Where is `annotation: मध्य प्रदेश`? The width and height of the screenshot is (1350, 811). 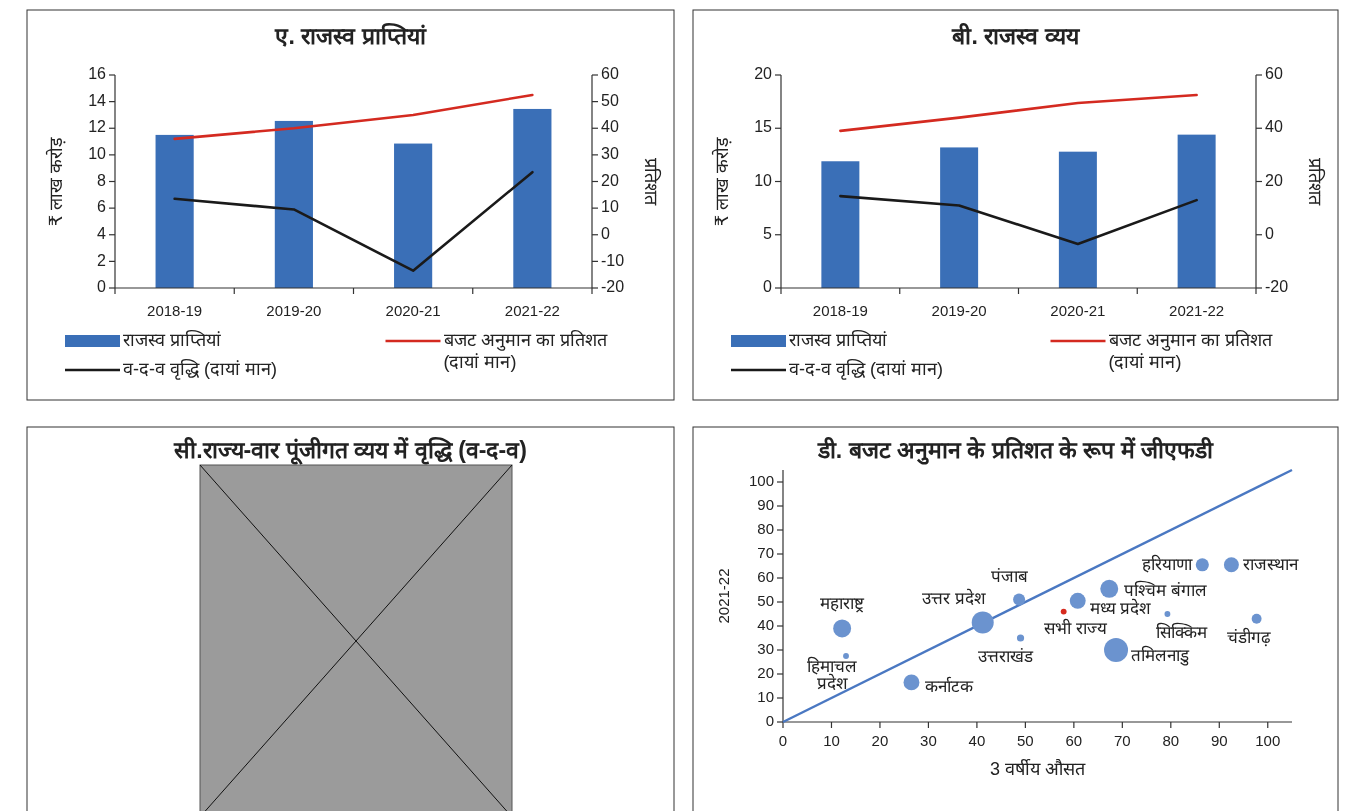
annotation: मध्य प्रदेश is located at coordinates (1120, 608).